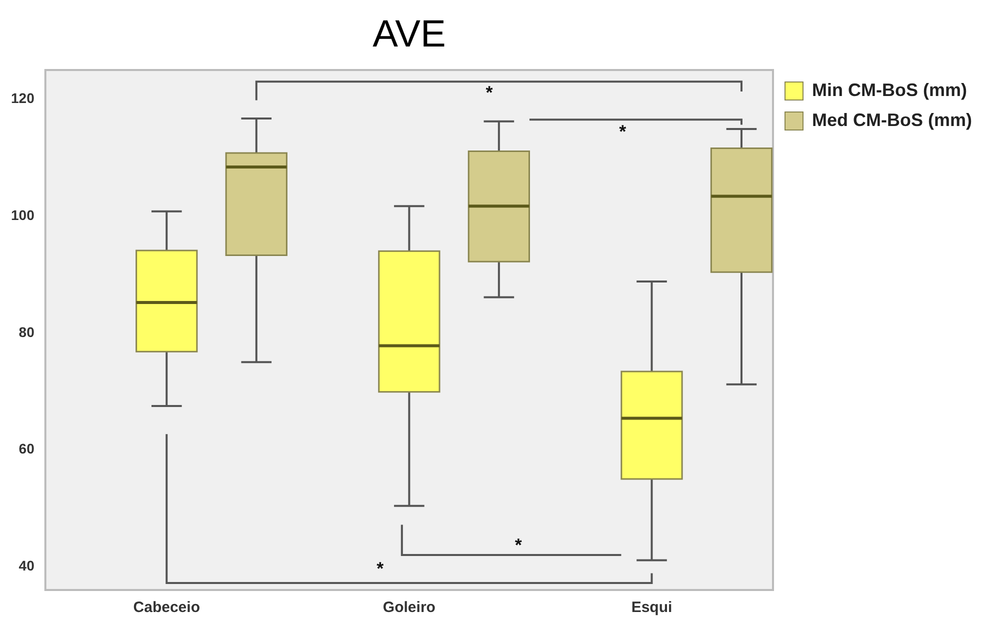 This screenshot has height=628, width=1000. Describe the element at coordinates (889, 90) in the screenshot. I see `legend-label: Min CM-BoS (mm)` at that location.